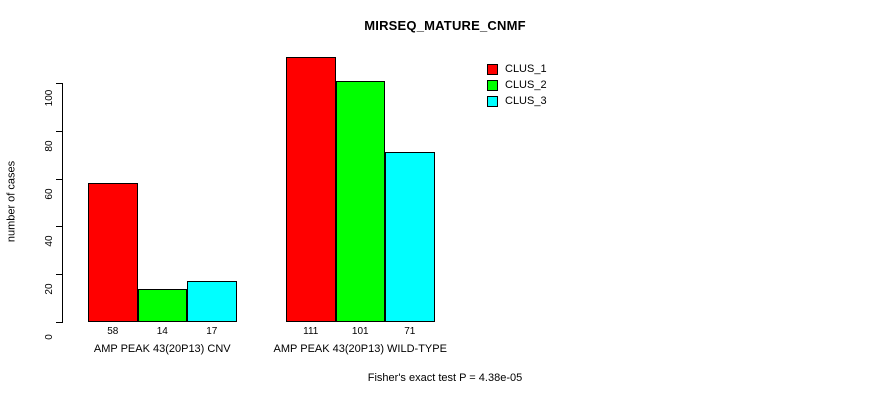 The image size is (890, 400). What do you see at coordinates (360, 331) in the screenshot?
I see `bar-value-label: 101` at bounding box center [360, 331].